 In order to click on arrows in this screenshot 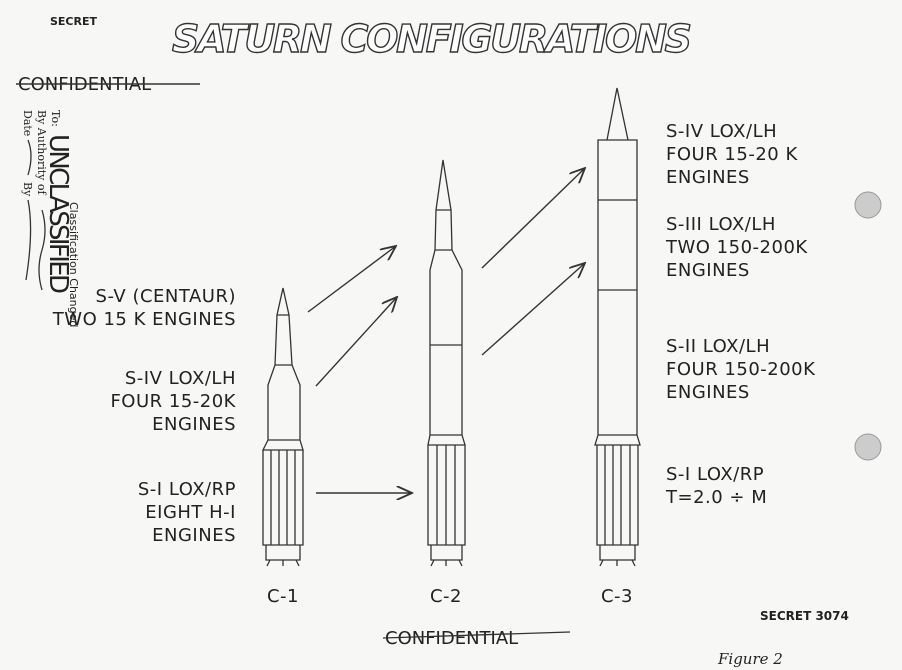, I will do `click(446, 330)`.